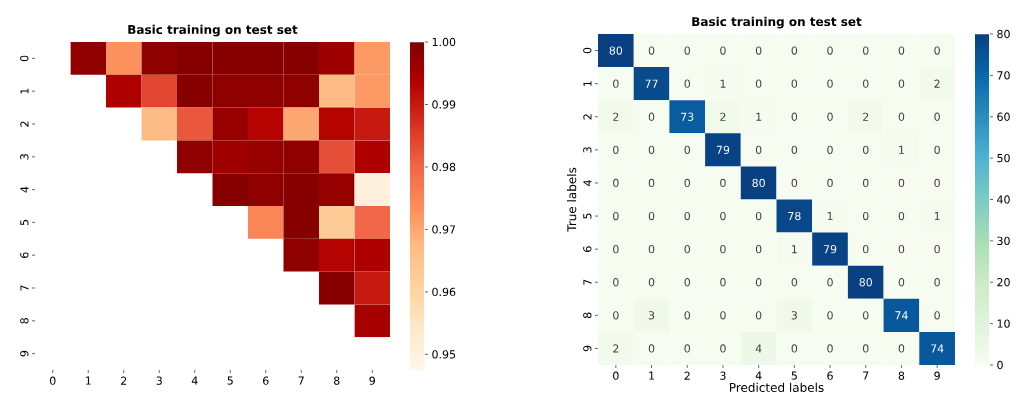 This screenshot has height=401, width=1021. Describe the element at coordinates (444, 354) in the screenshot. I see `color-bar-label: 0.95` at that location.